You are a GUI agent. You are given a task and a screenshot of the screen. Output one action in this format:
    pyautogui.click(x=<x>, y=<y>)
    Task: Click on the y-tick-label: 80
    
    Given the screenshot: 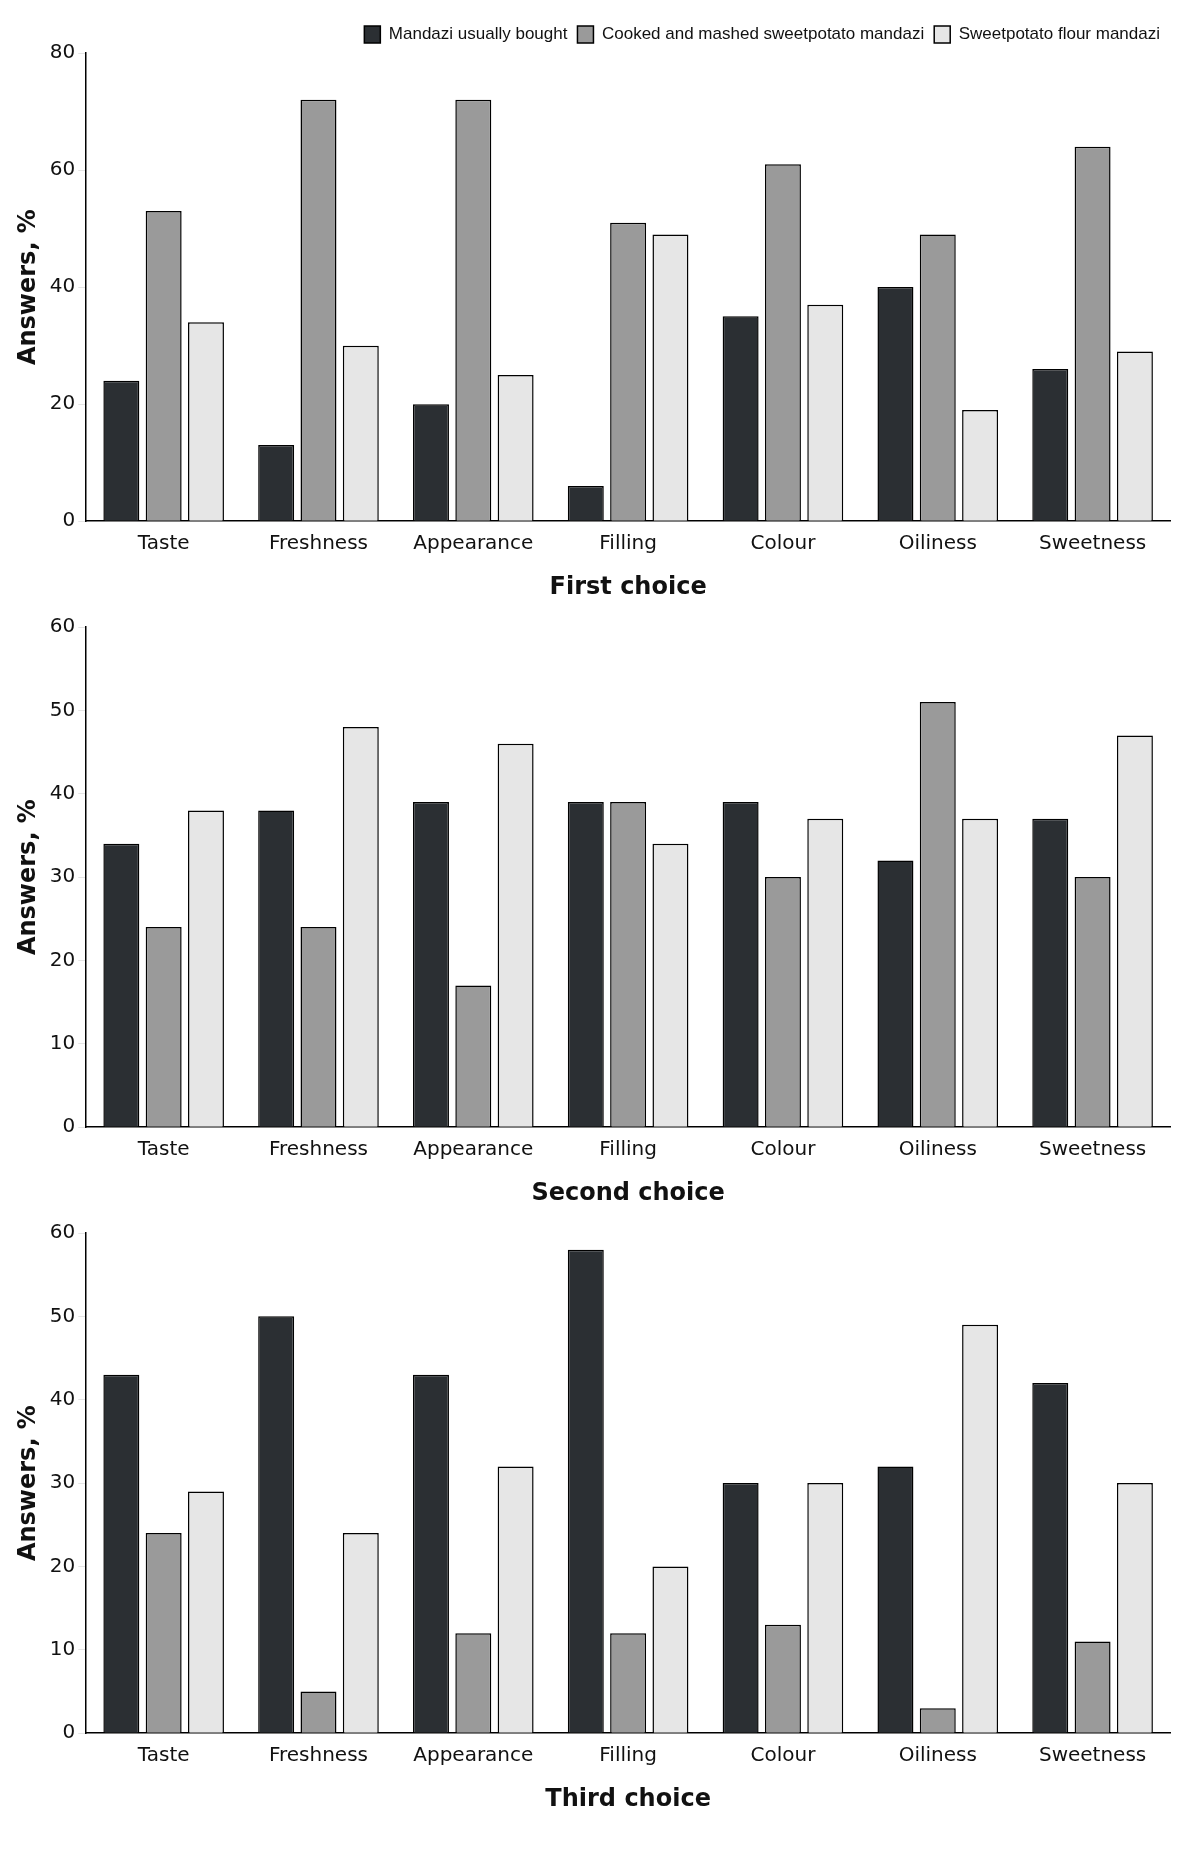 What is the action you would take?
    pyautogui.click(x=62, y=51)
    